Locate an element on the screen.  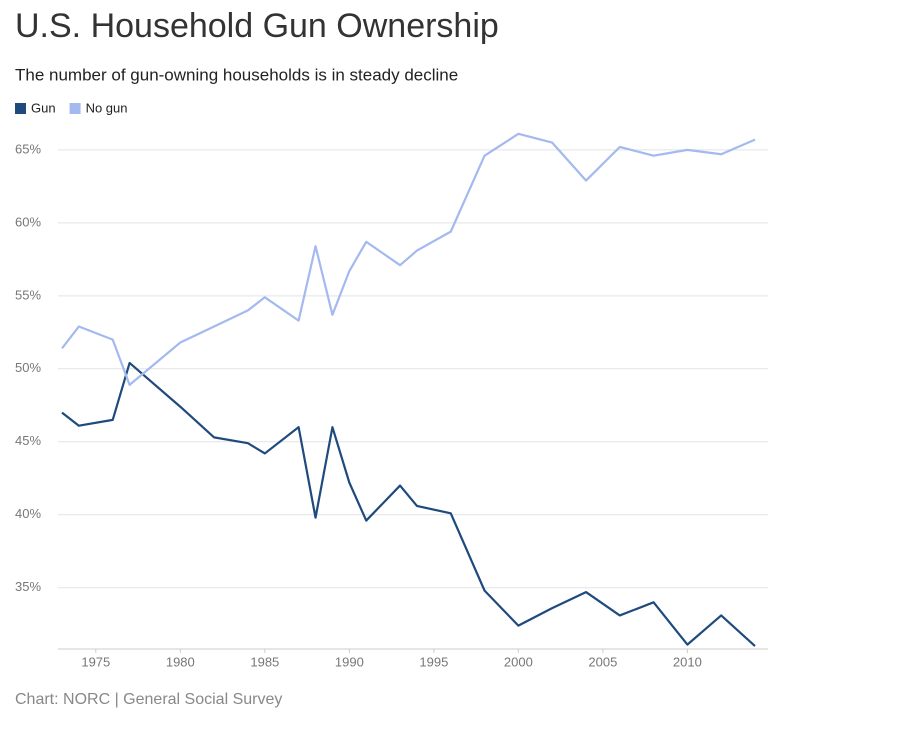
x-tick-label: 1995 is located at coordinates (433, 661).